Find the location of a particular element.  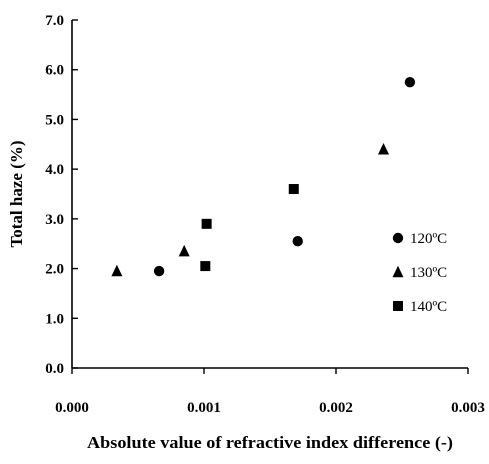

y-tick-label: 1.0 is located at coordinates (54, 319).